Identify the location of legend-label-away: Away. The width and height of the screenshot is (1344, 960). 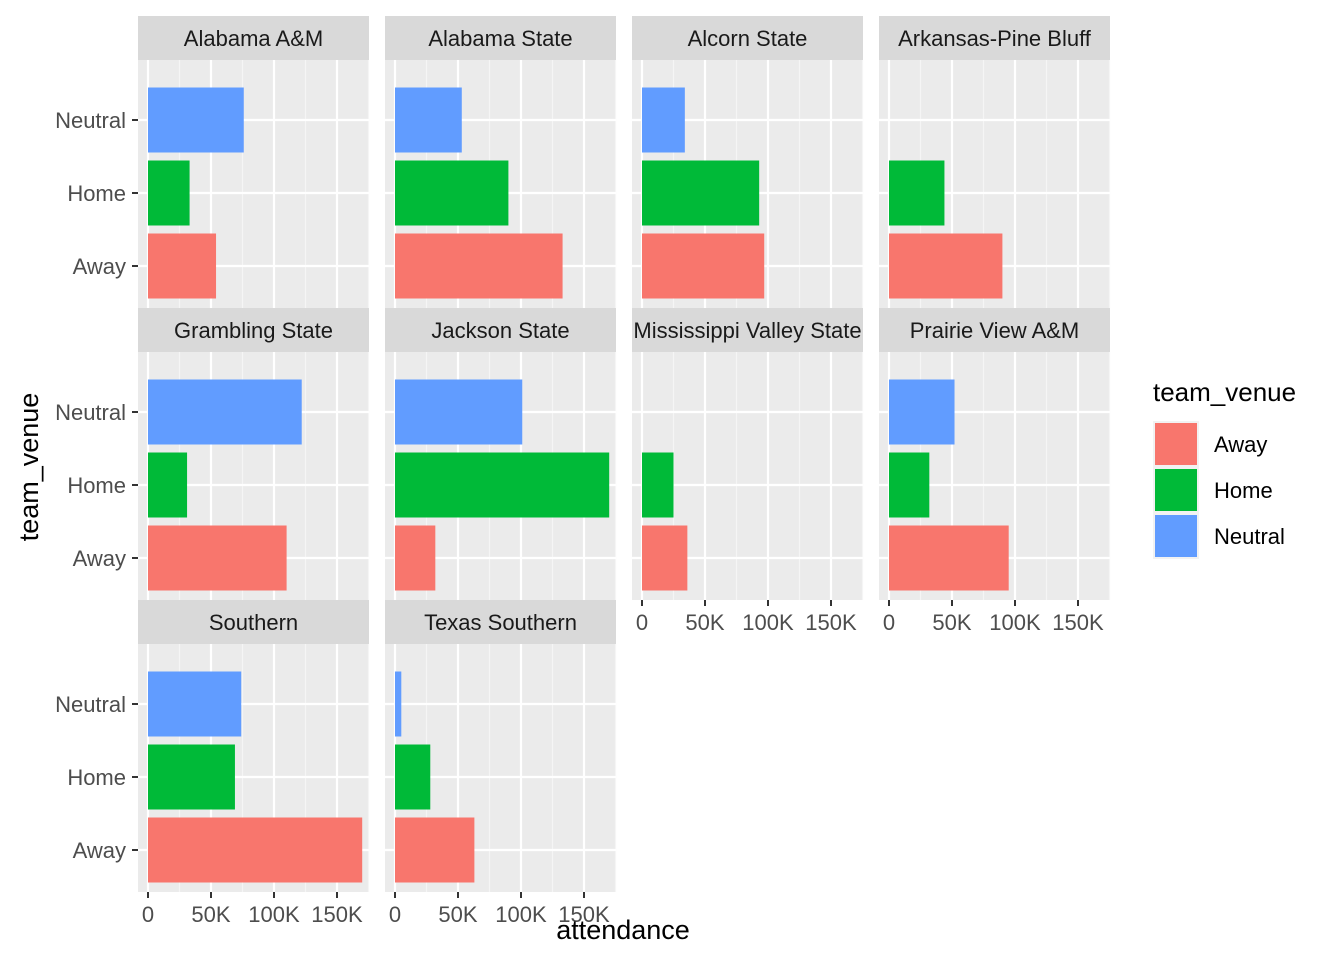
(1240, 444).